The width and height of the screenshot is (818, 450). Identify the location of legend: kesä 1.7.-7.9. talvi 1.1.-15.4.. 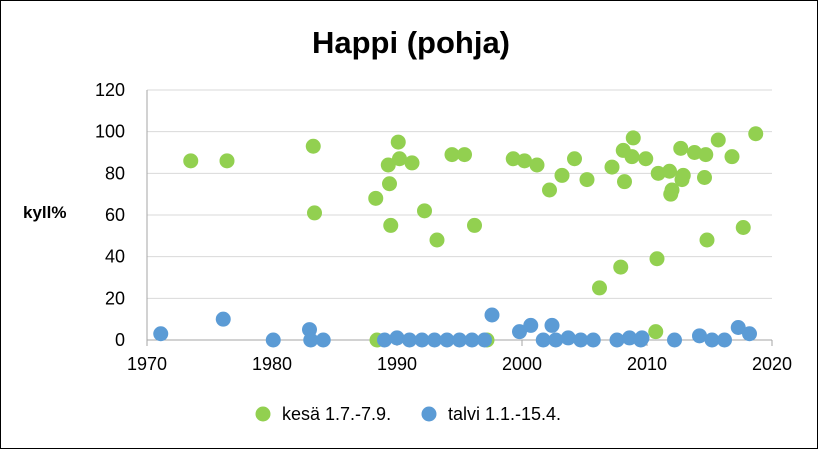
(408, 414).